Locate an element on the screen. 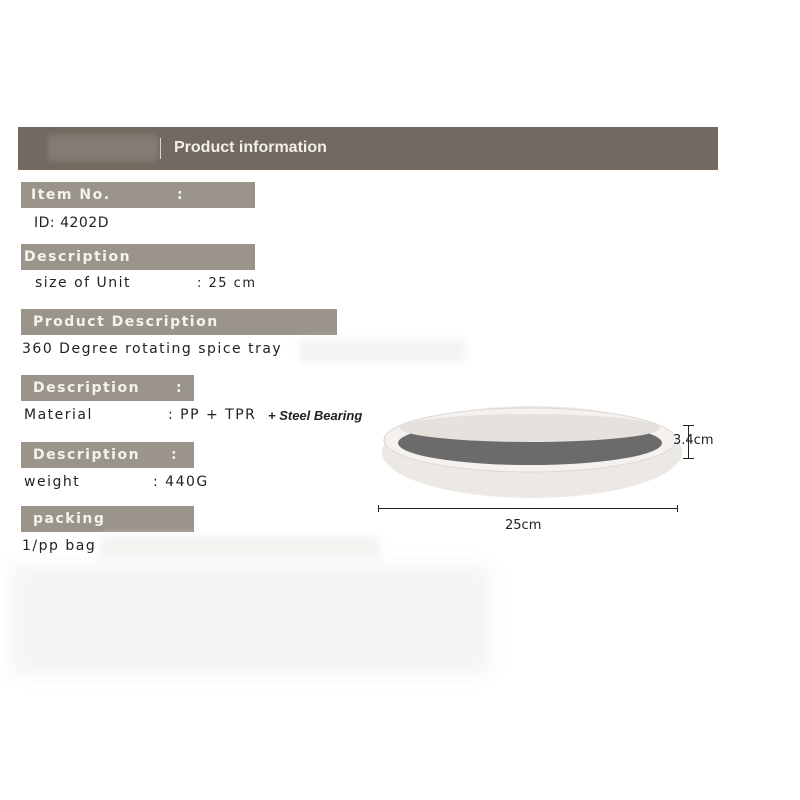 The width and height of the screenshot is (800, 800). size-label: size of Unit is located at coordinates (83, 283).